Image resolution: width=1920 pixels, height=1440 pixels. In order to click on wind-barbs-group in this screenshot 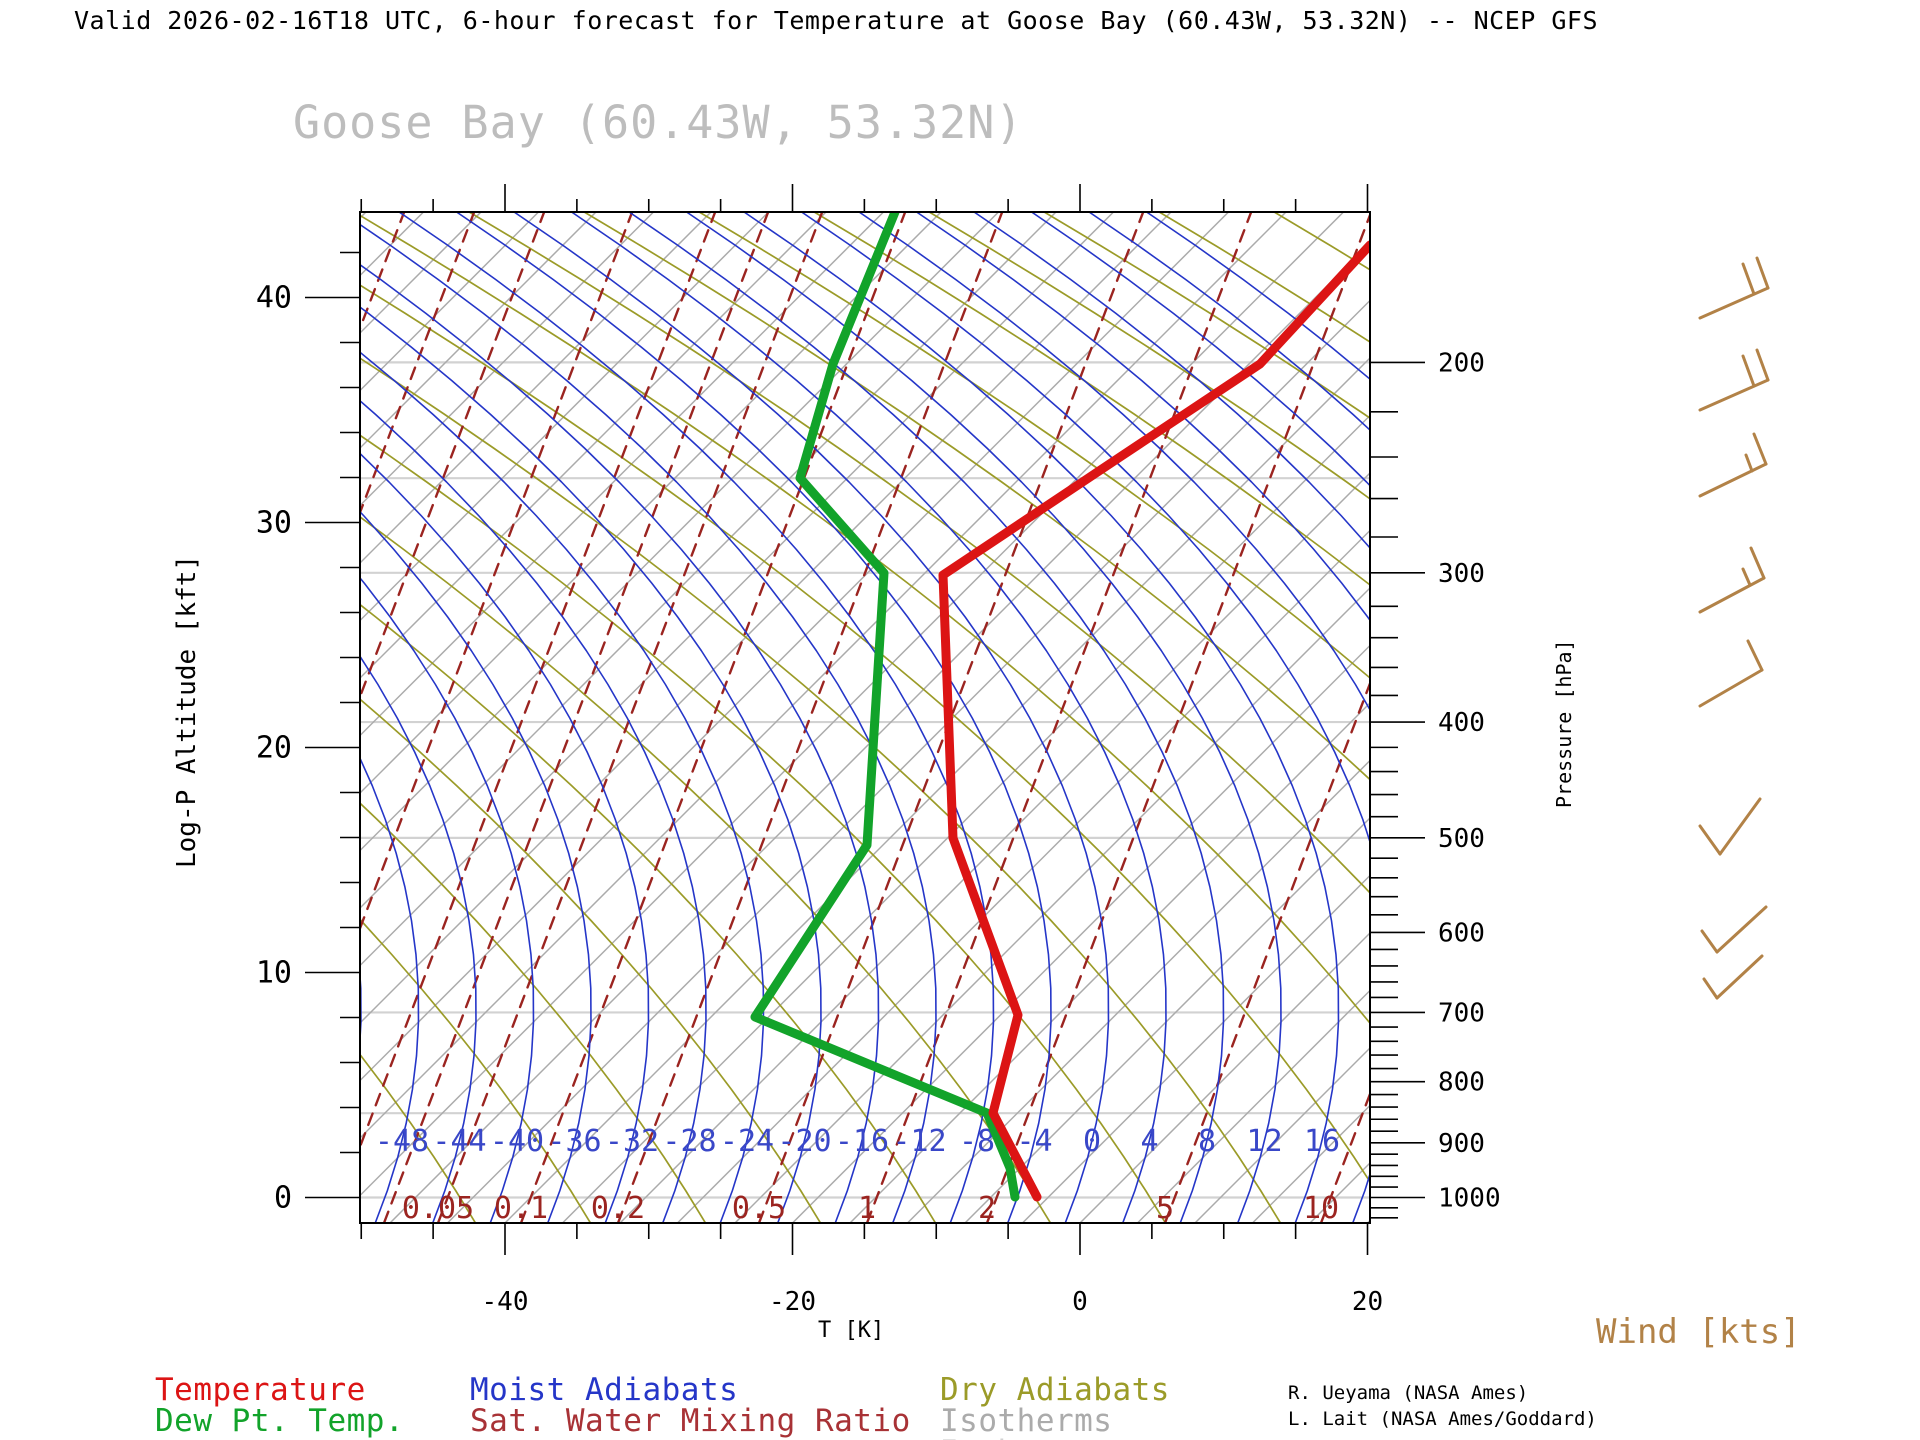, I will do `click(1734, 628)`.